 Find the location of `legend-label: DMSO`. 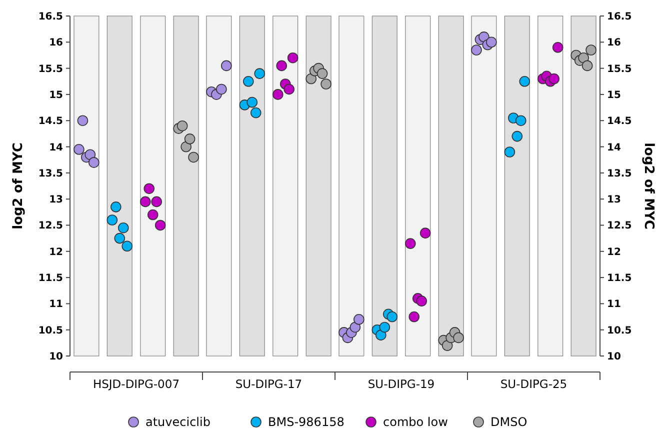

legend-label: DMSO is located at coordinates (509, 422).